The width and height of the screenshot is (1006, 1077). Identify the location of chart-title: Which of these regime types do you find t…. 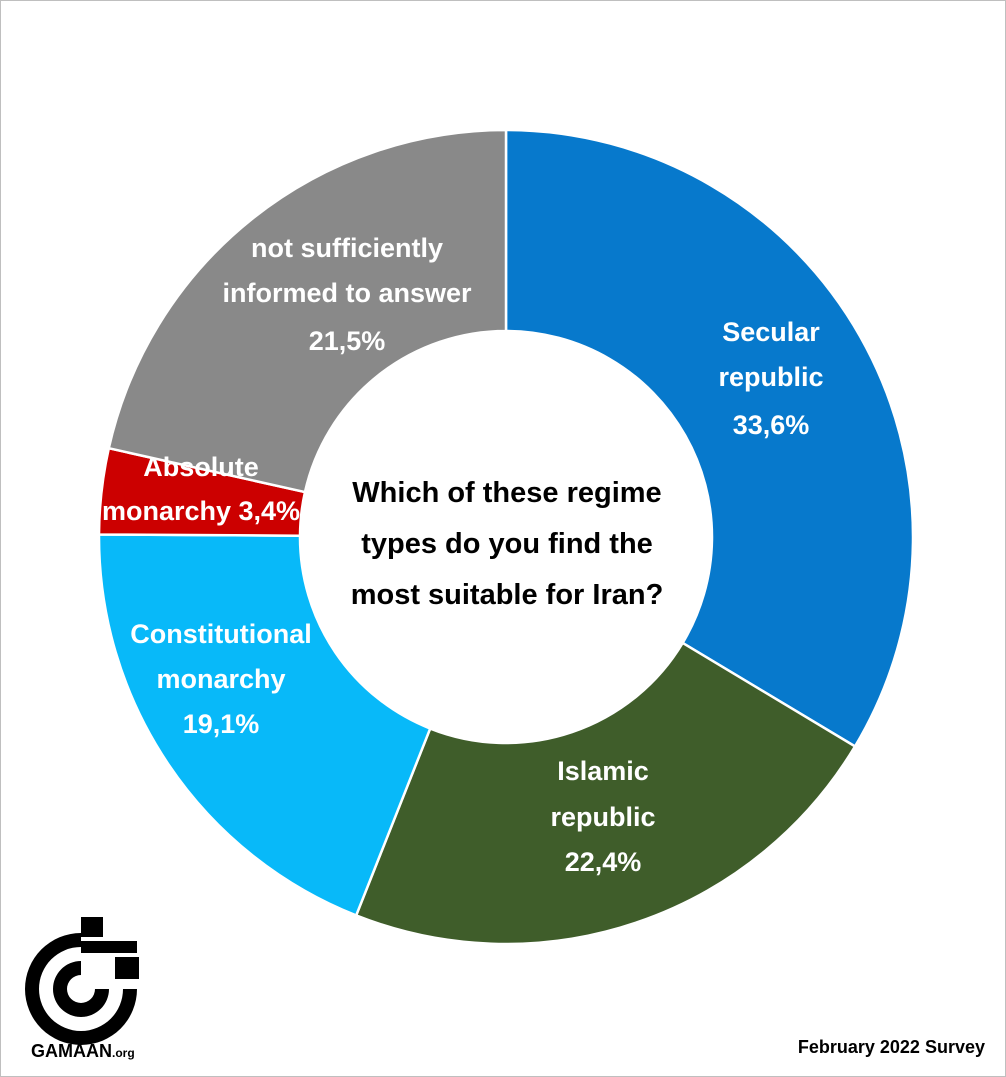
(507, 544).